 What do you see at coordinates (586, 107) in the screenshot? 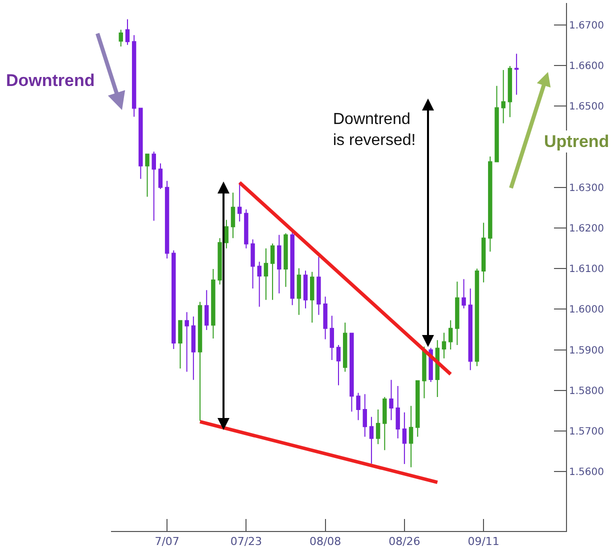
I see `y-tick-label: 1.6500` at bounding box center [586, 107].